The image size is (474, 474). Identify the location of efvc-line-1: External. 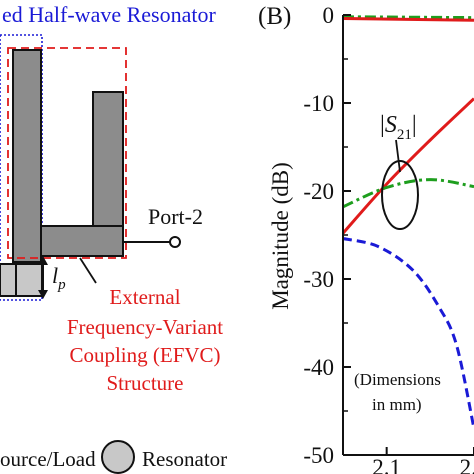
(144, 297).